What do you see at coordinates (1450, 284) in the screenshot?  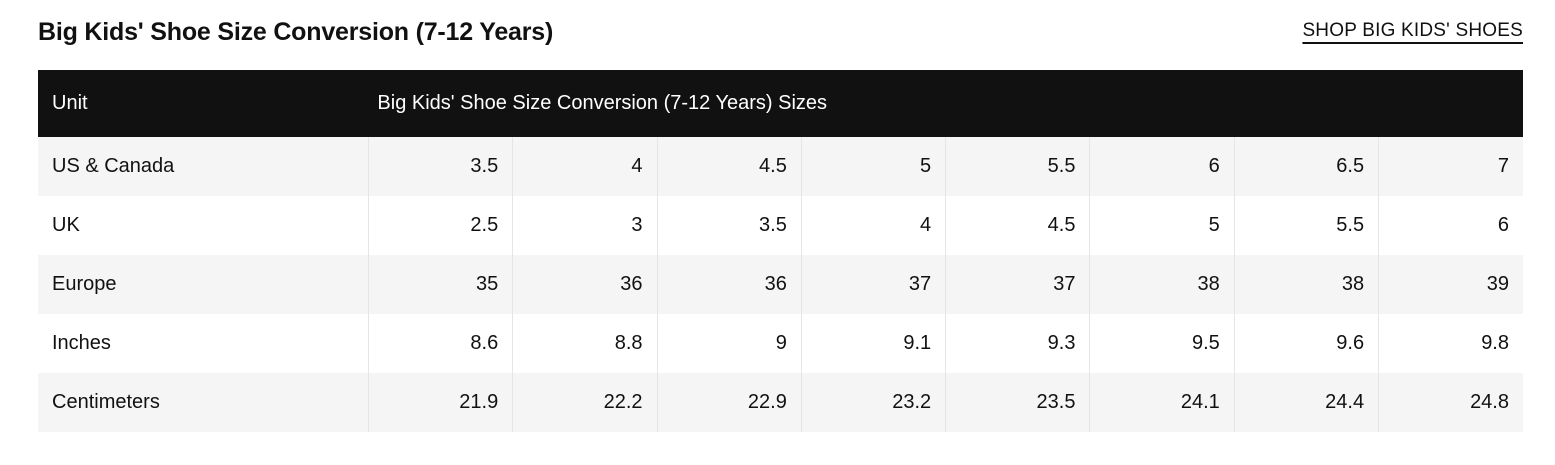 I see `size-value: 39` at bounding box center [1450, 284].